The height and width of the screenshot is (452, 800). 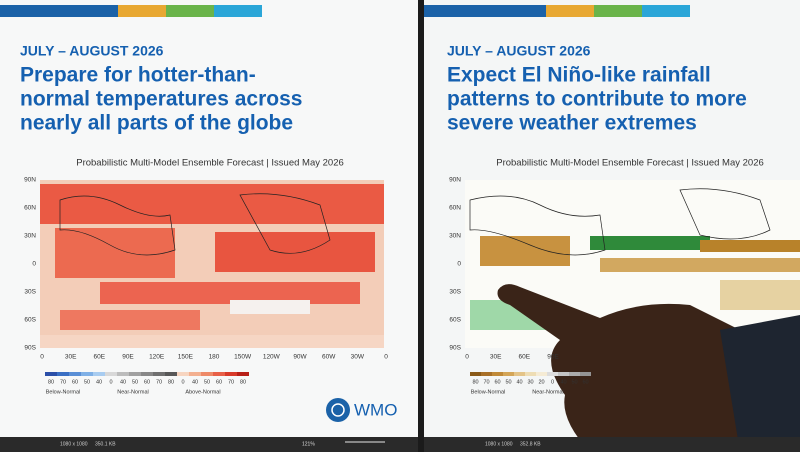 I want to click on zoom-level: 121%, so click(x=308, y=444).